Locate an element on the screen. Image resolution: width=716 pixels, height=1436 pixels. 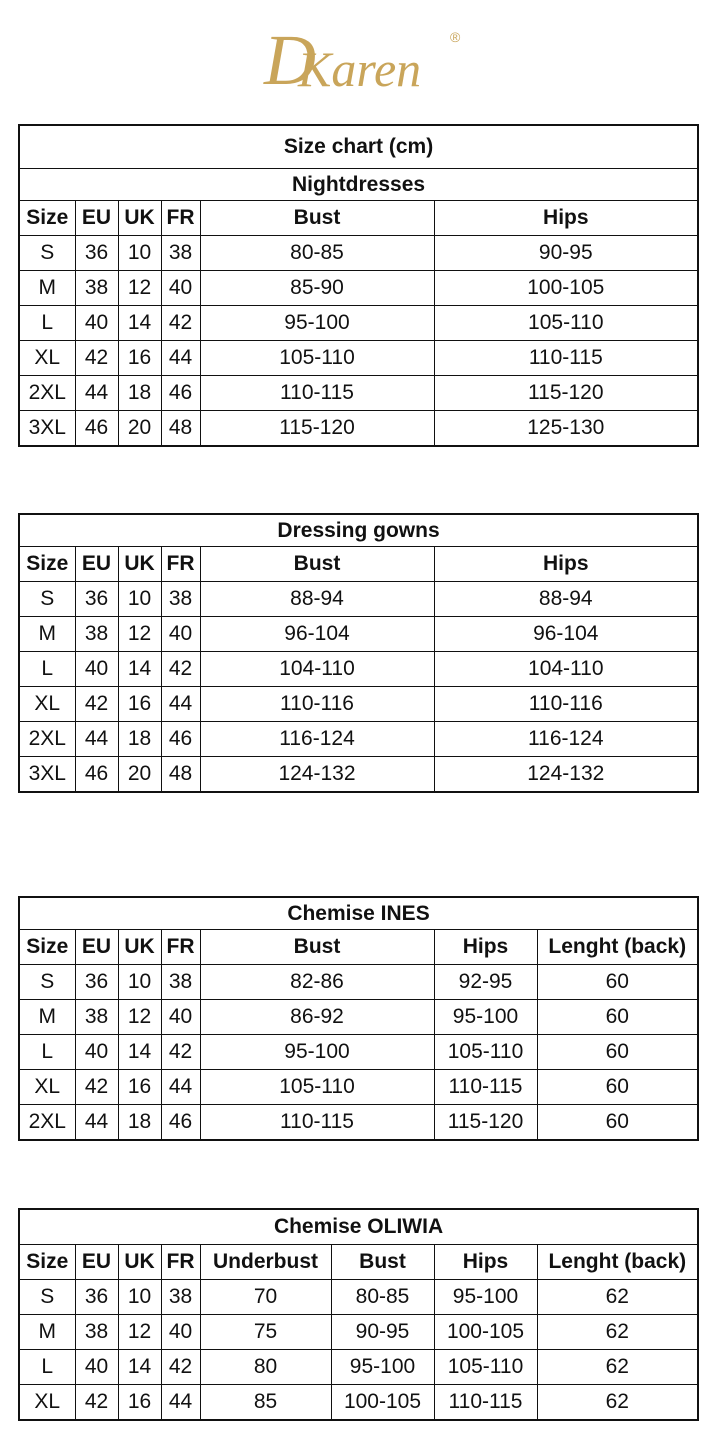
table-cell: 104-110 is located at coordinates (566, 669).